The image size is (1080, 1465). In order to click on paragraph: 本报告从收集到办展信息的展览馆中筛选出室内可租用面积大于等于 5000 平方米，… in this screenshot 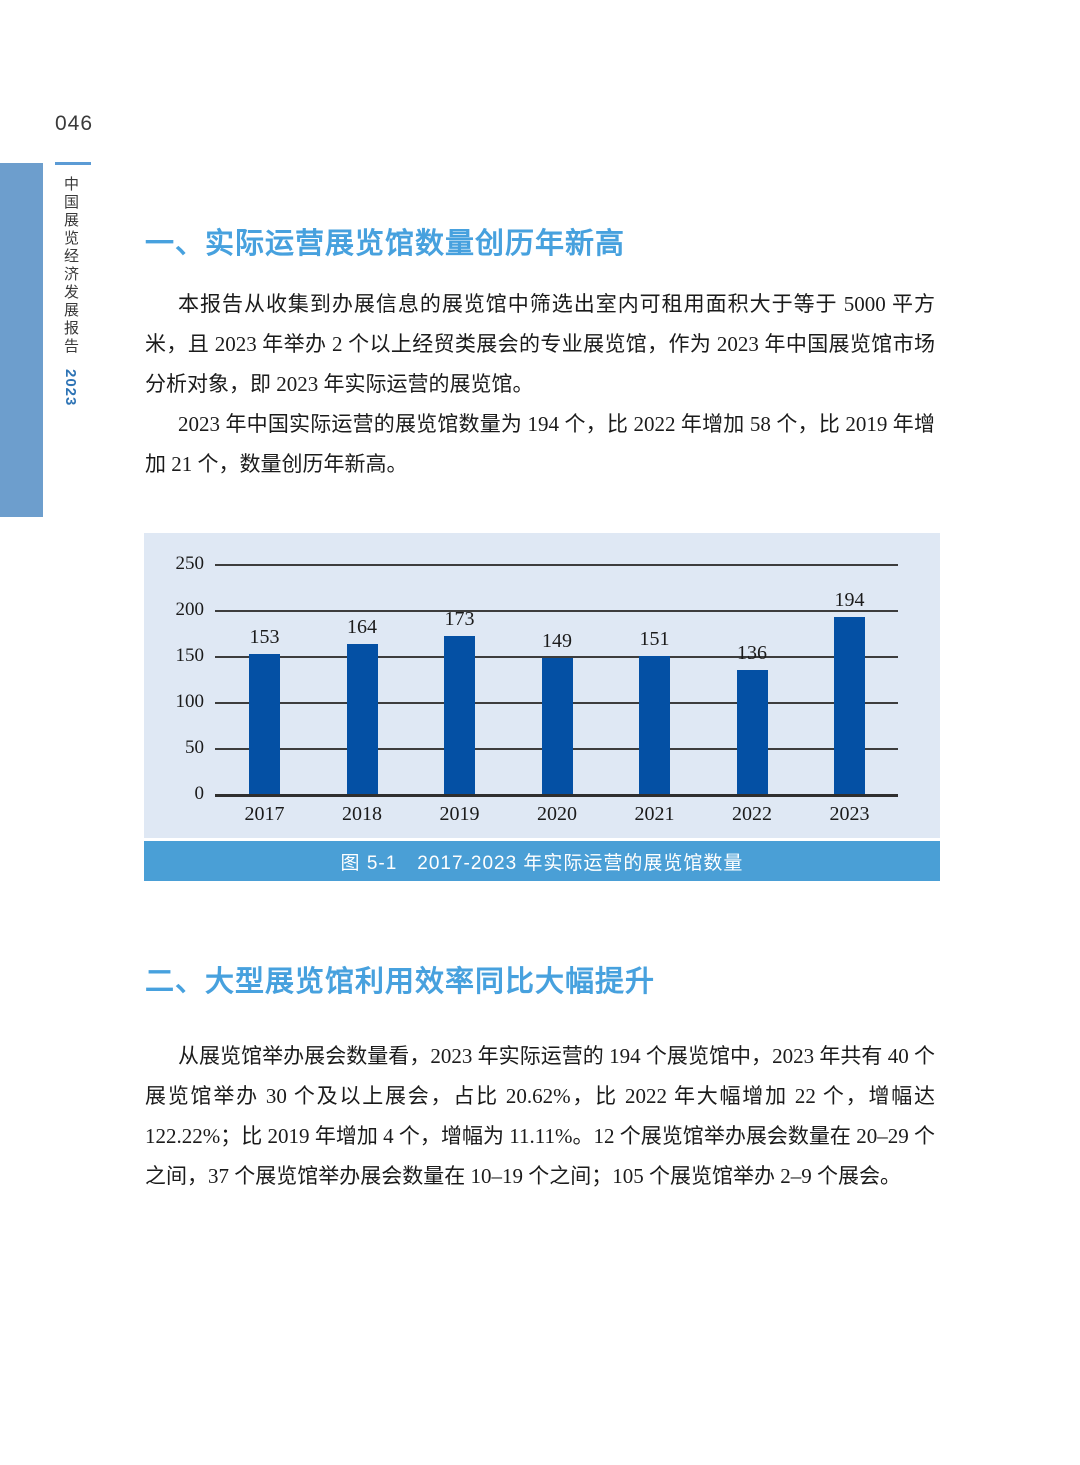, I will do `click(540, 344)`.